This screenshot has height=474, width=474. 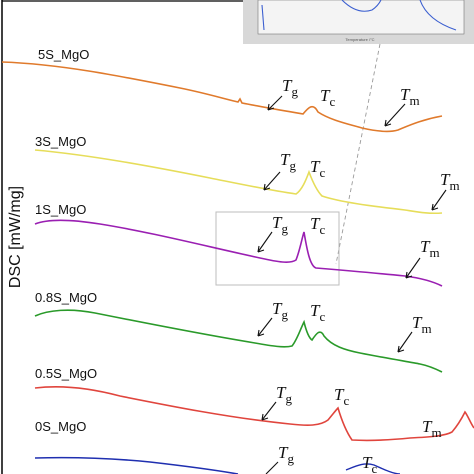 I want to click on series-label-0.5S: 0.5S_MgO, so click(x=66, y=373).